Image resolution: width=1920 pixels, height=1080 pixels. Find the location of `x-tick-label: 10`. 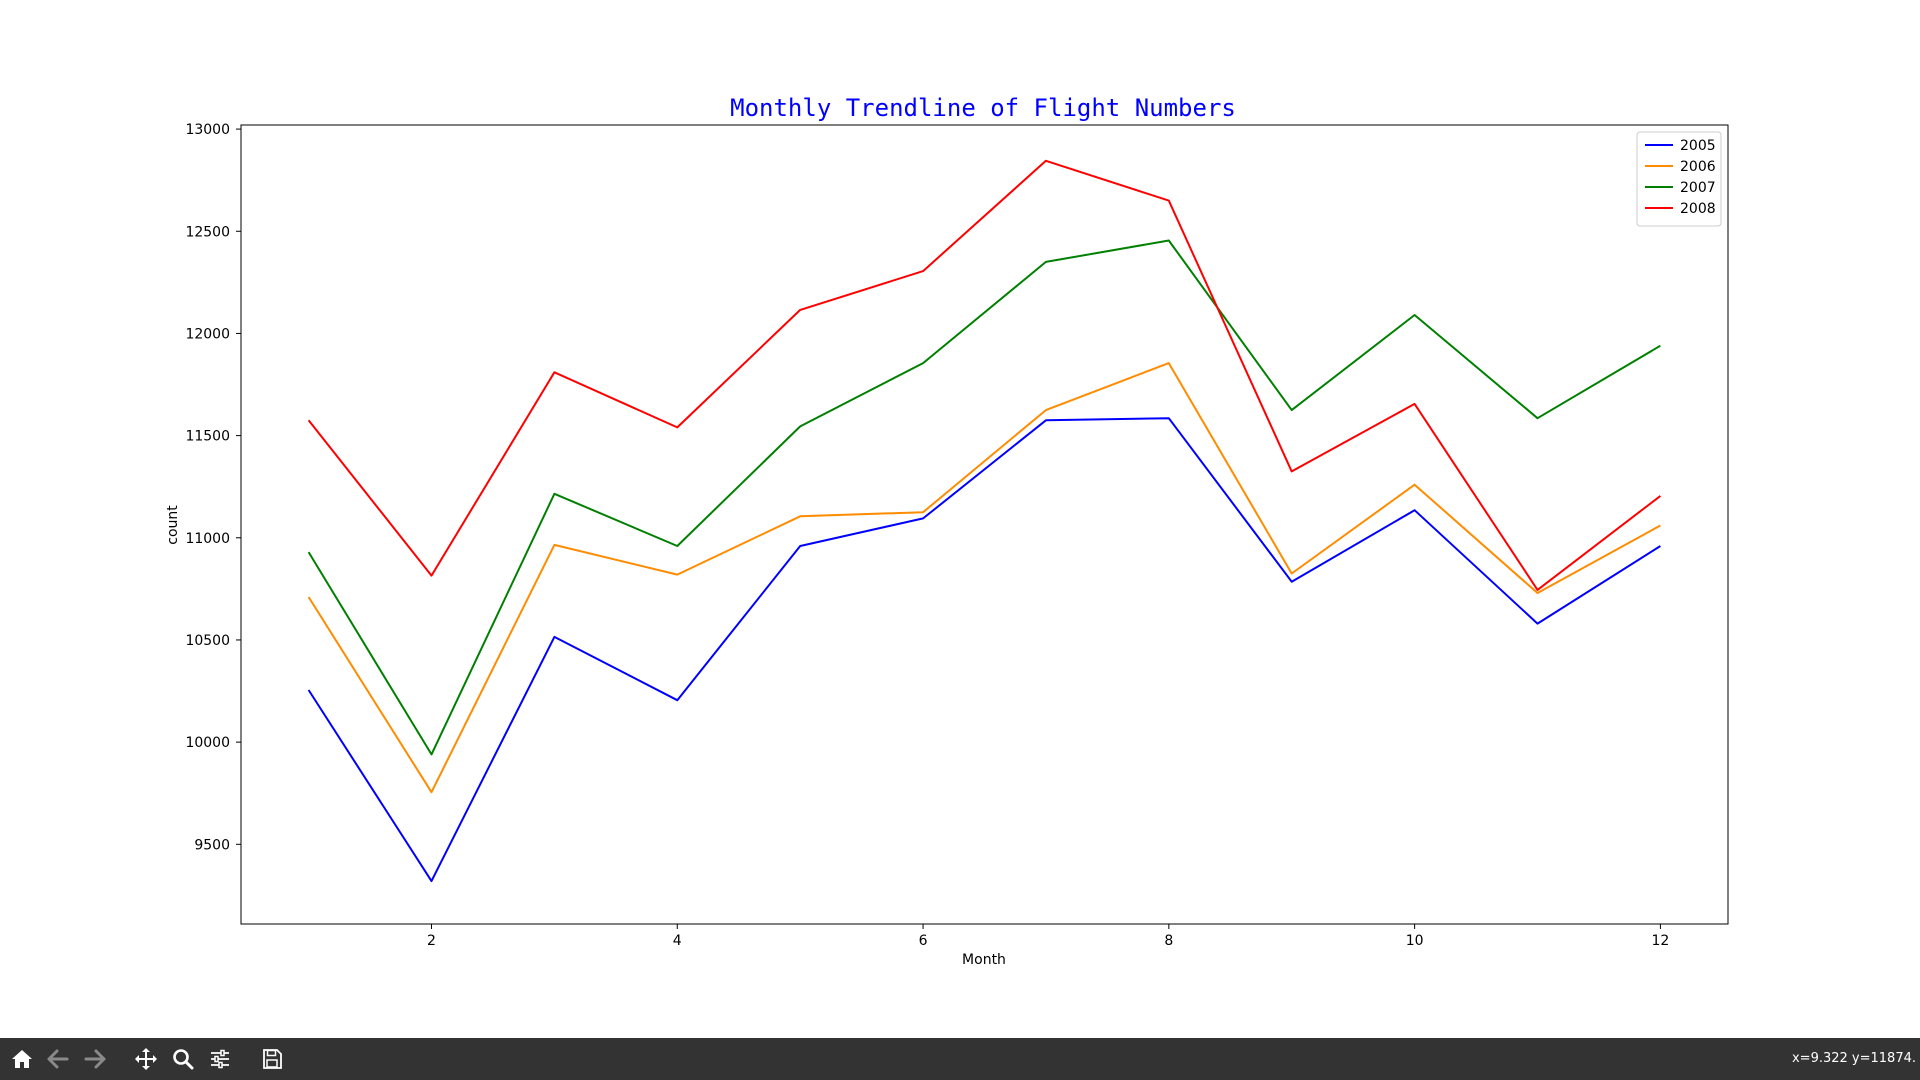

x-tick-label: 10 is located at coordinates (1415, 941).